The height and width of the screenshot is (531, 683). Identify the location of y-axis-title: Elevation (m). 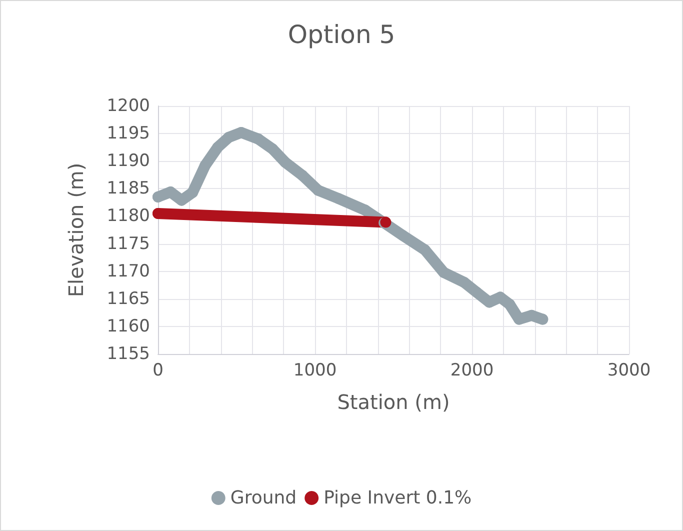
(76, 230).